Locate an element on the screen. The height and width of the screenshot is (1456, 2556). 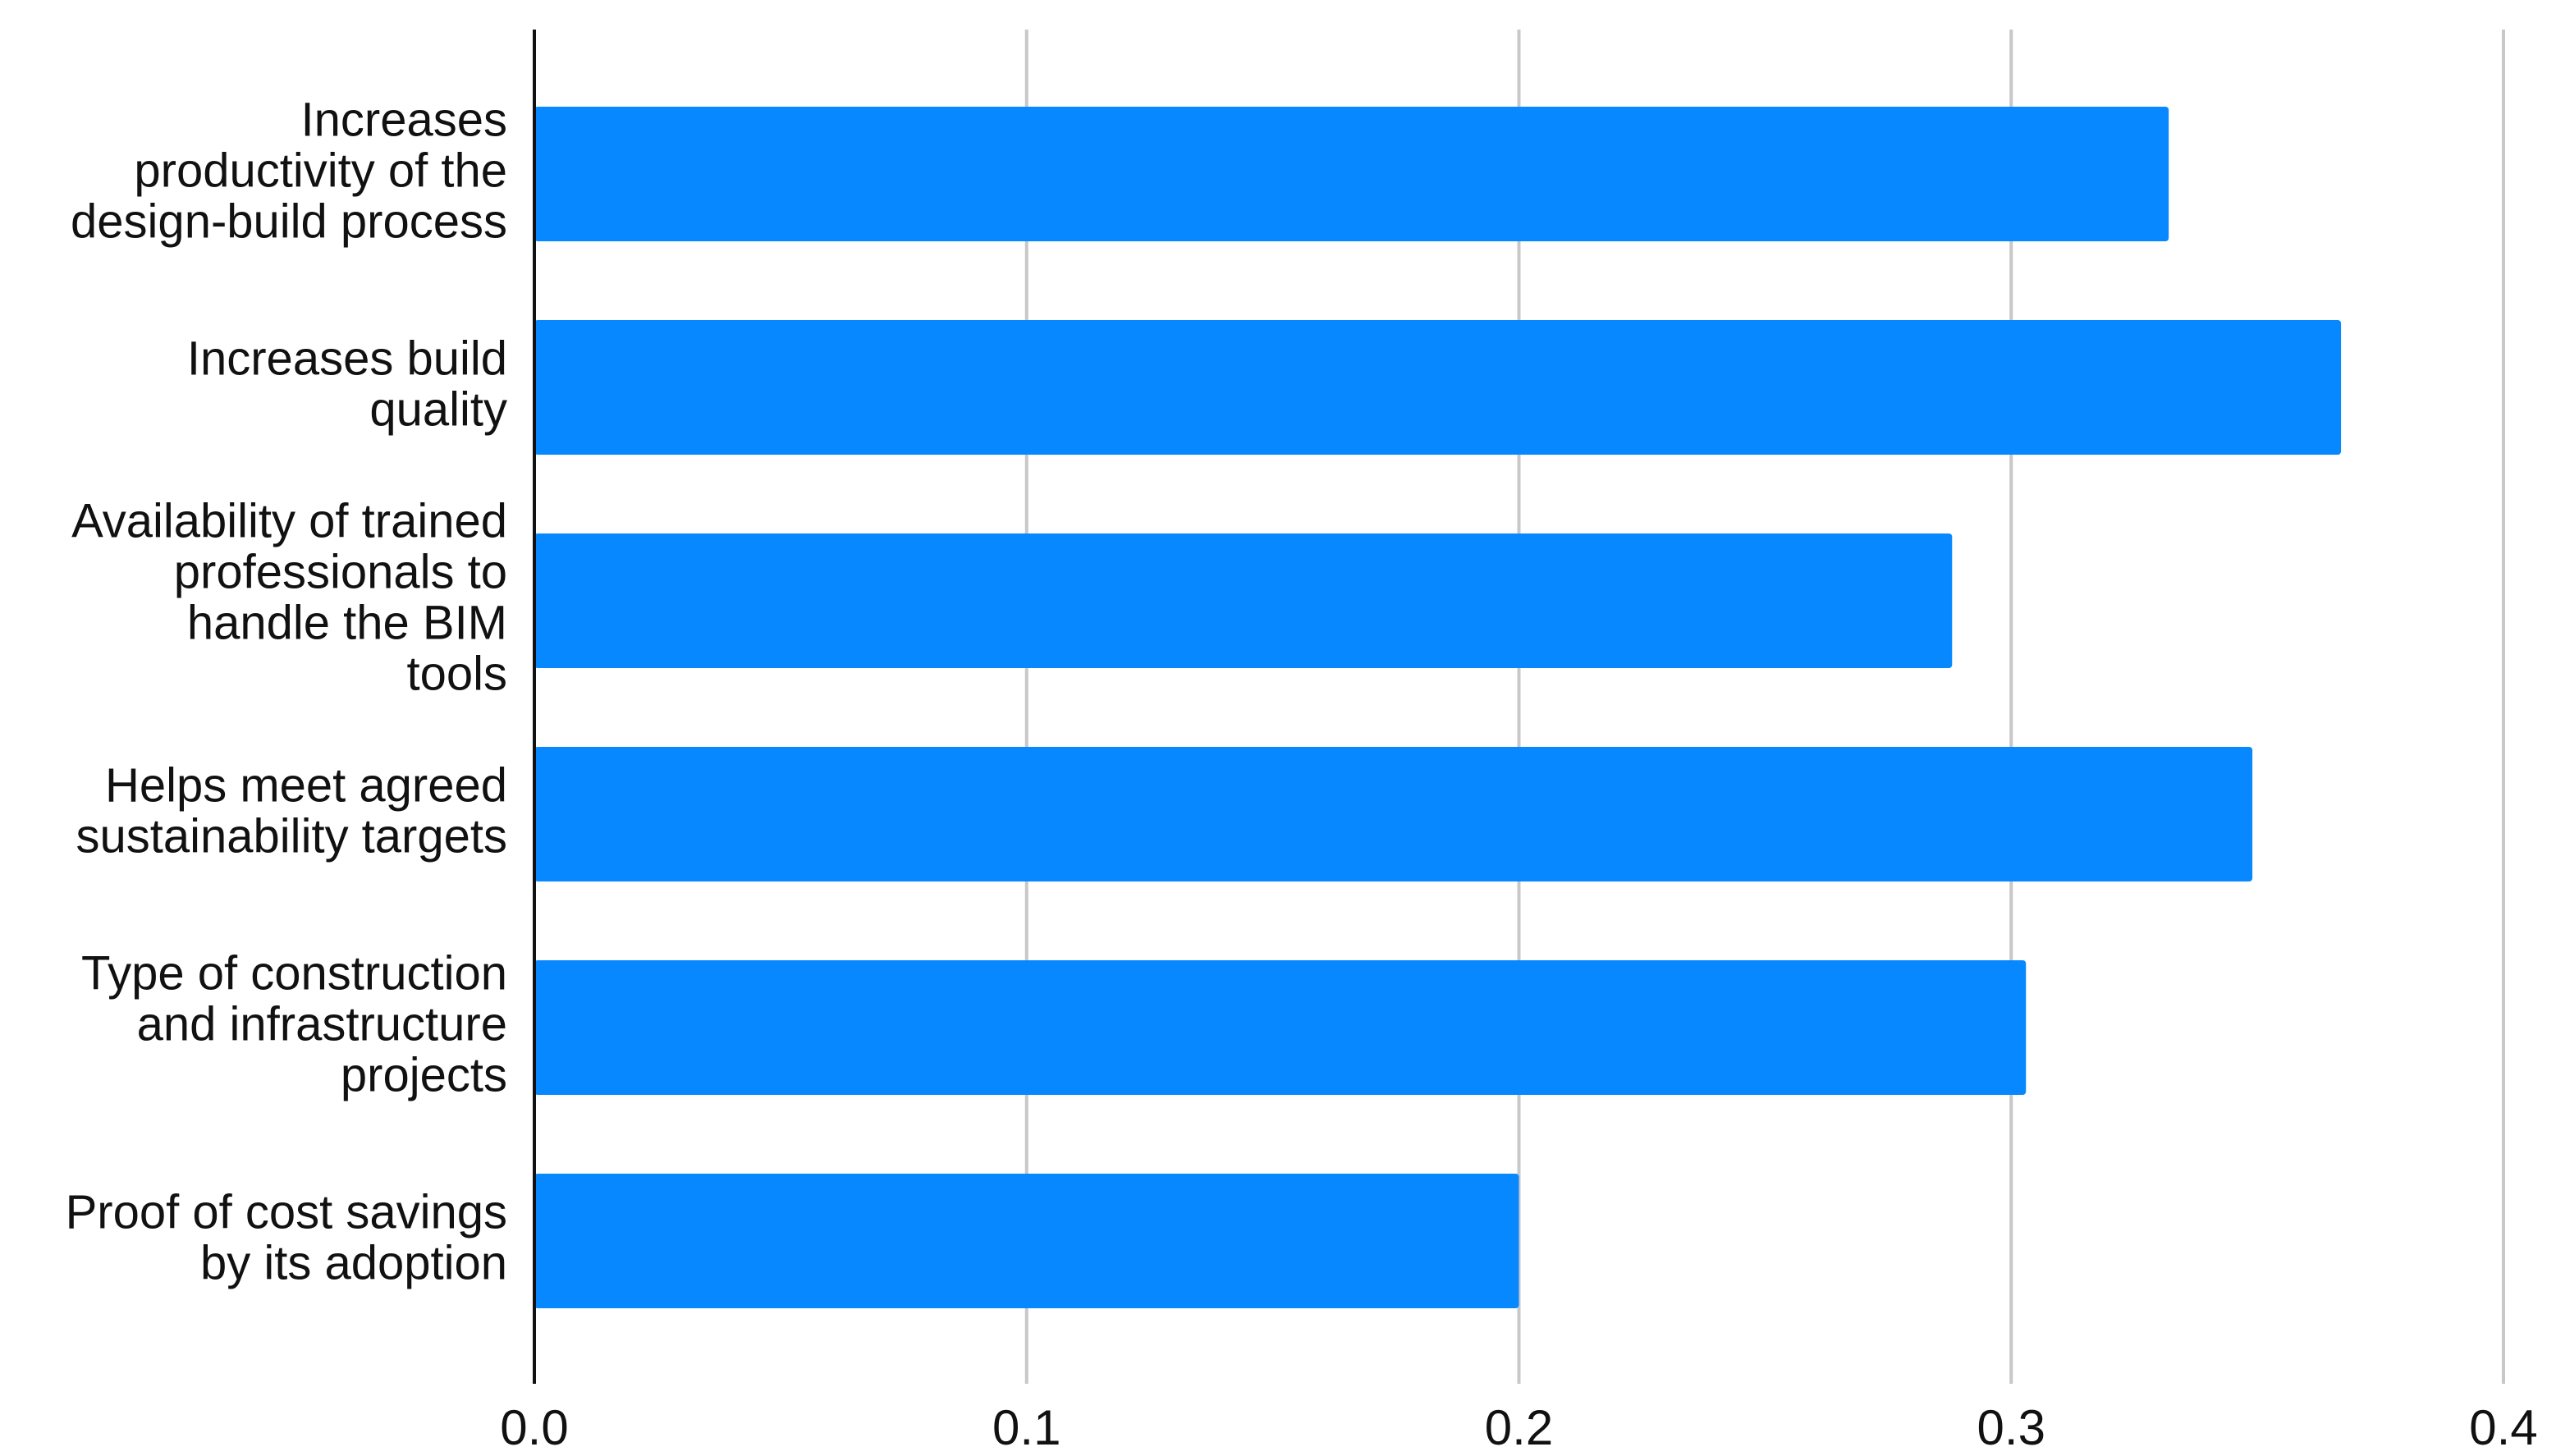
y-tick-label: and infrastructure is located at coordinates (322, 1024).